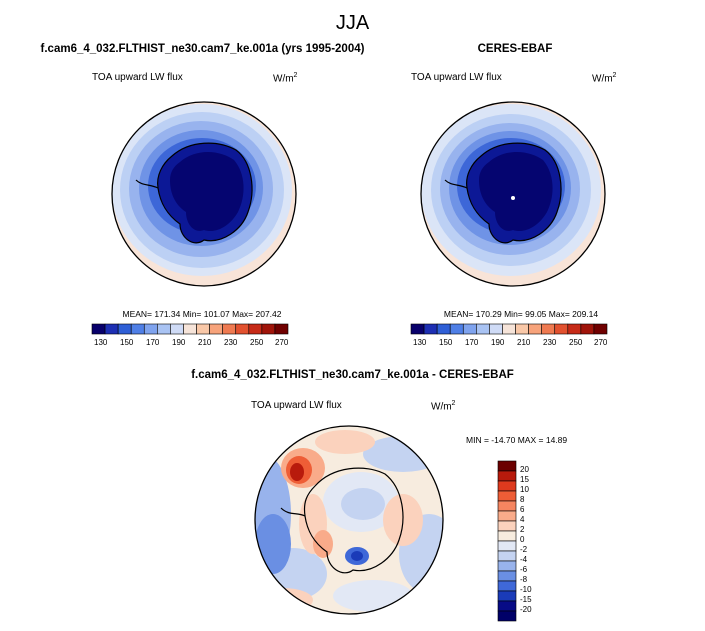 The height and width of the screenshot is (631, 705). What do you see at coordinates (521, 314) in the screenshot?
I see `obs-stats: MEAN= 170.29 Min= 99.05 Max= 209.14` at bounding box center [521, 314].